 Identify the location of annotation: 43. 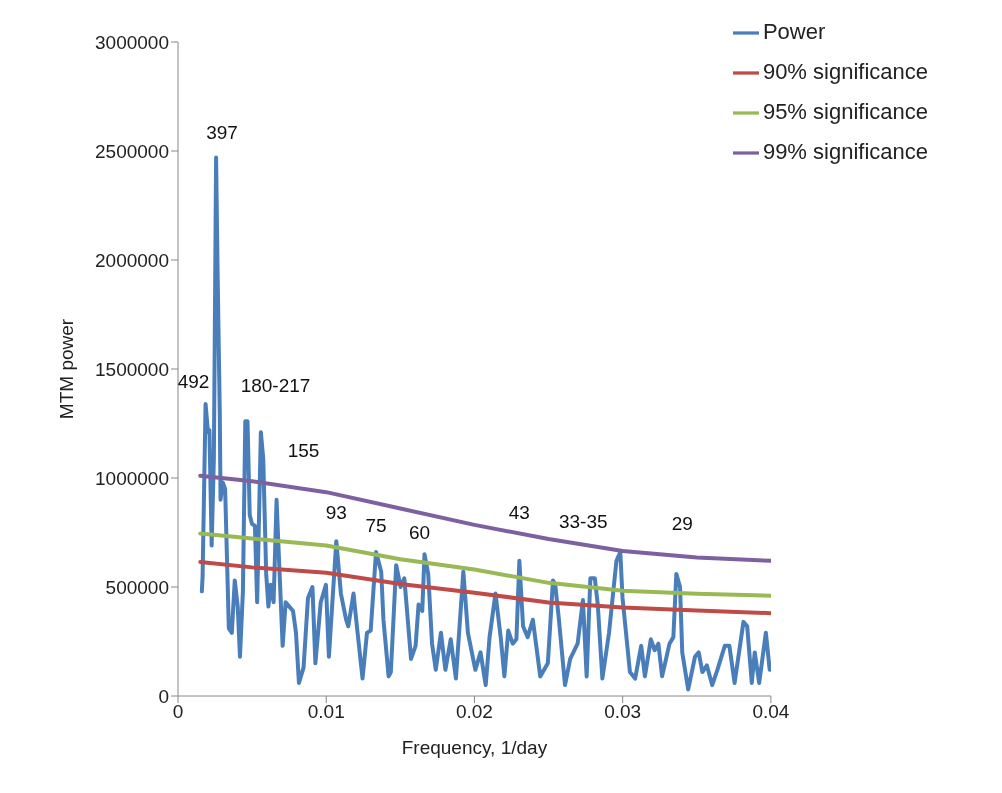
(519, 513).